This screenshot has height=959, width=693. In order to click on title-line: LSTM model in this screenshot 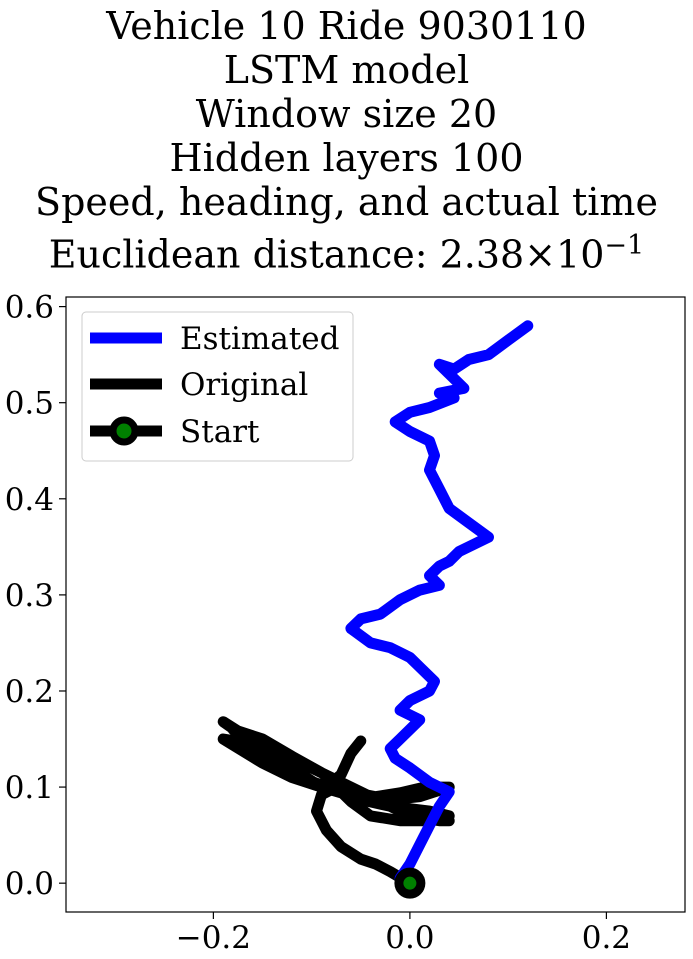, I will do `click(346, 70)`.